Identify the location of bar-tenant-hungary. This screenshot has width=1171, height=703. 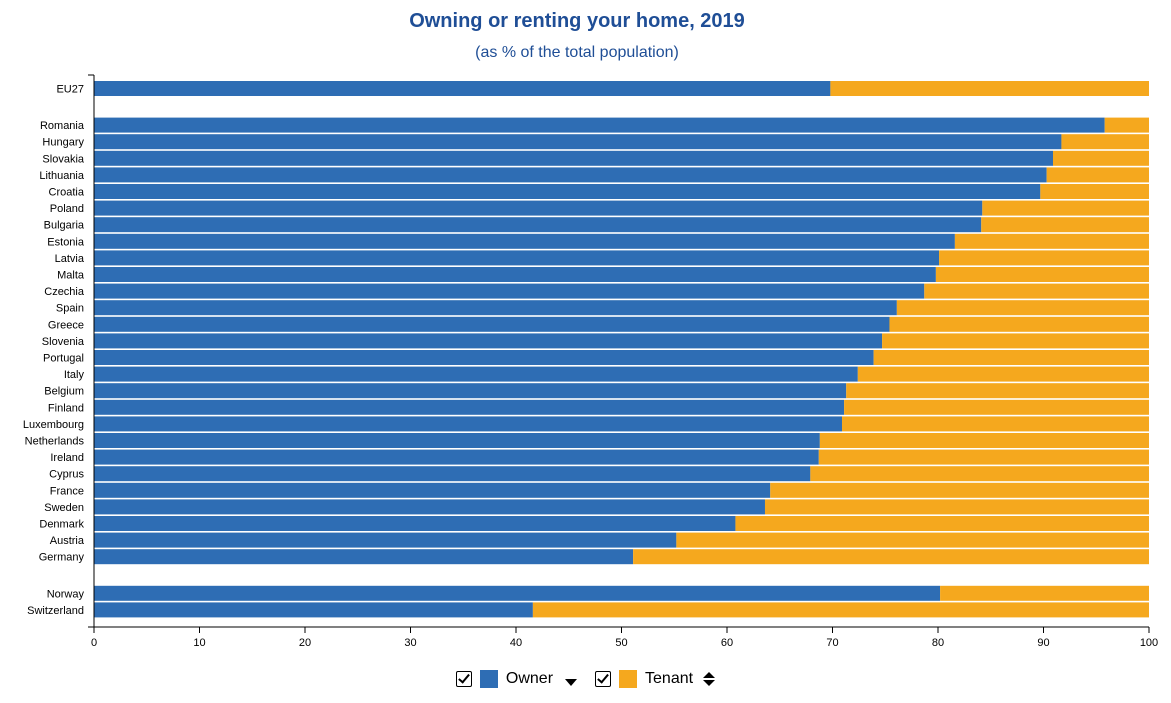
(1105, 142).